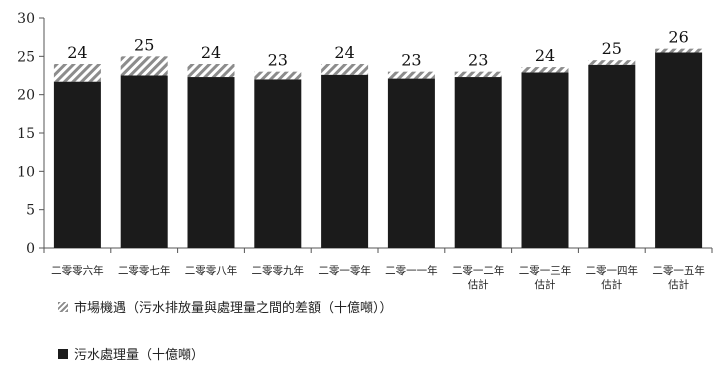  Describe the element at coordinates (233, 308) in the screenshot. I see `legend-label-opportunity: 市場機遇（污水排放量與處理量之間的差額（十億噸））` at that location.